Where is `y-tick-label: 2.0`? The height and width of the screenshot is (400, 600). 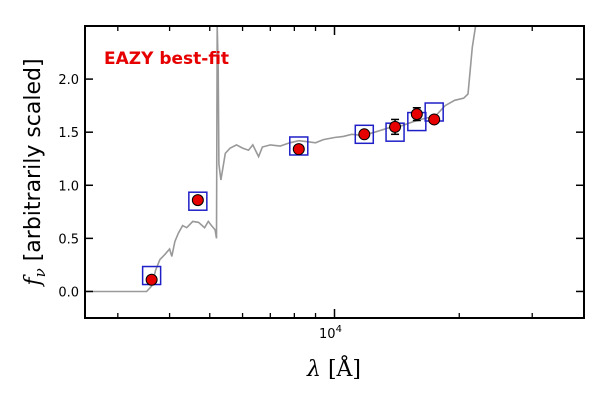
y-tick-label: 2.0 is located at coordinates (68, 80).